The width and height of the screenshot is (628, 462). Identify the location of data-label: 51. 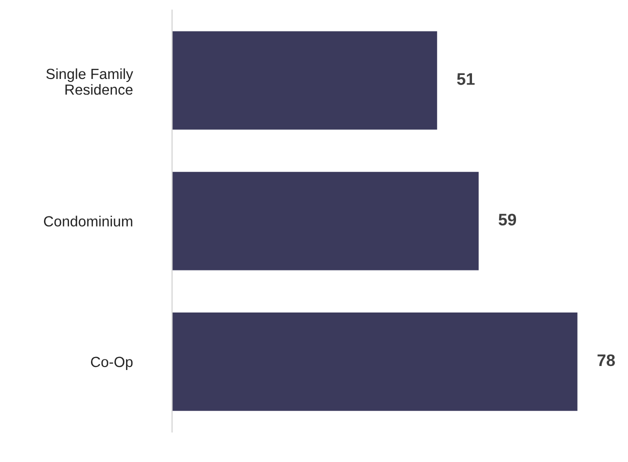
(466, 79).